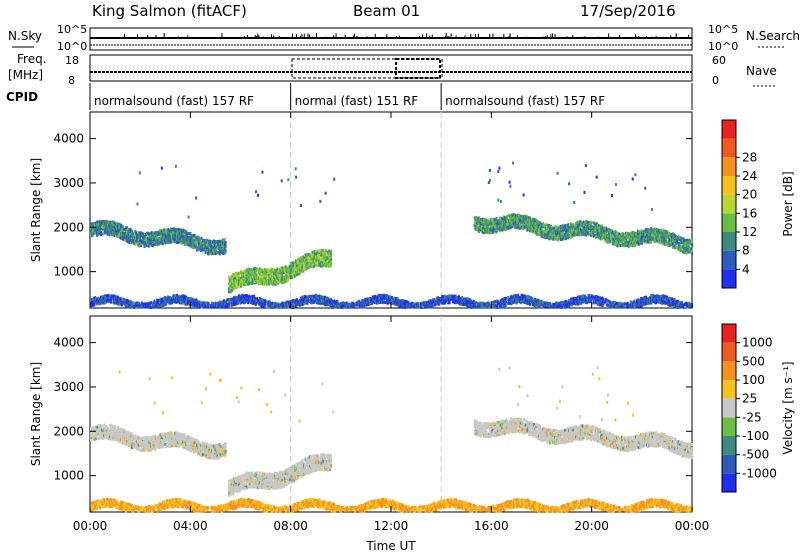 The height and width of the screenshot is (554, 800). What do you see at coordinates (25, 36) in the screenshot?
I see `nsky-label: N.Sky` at bounding box center [25, 36].